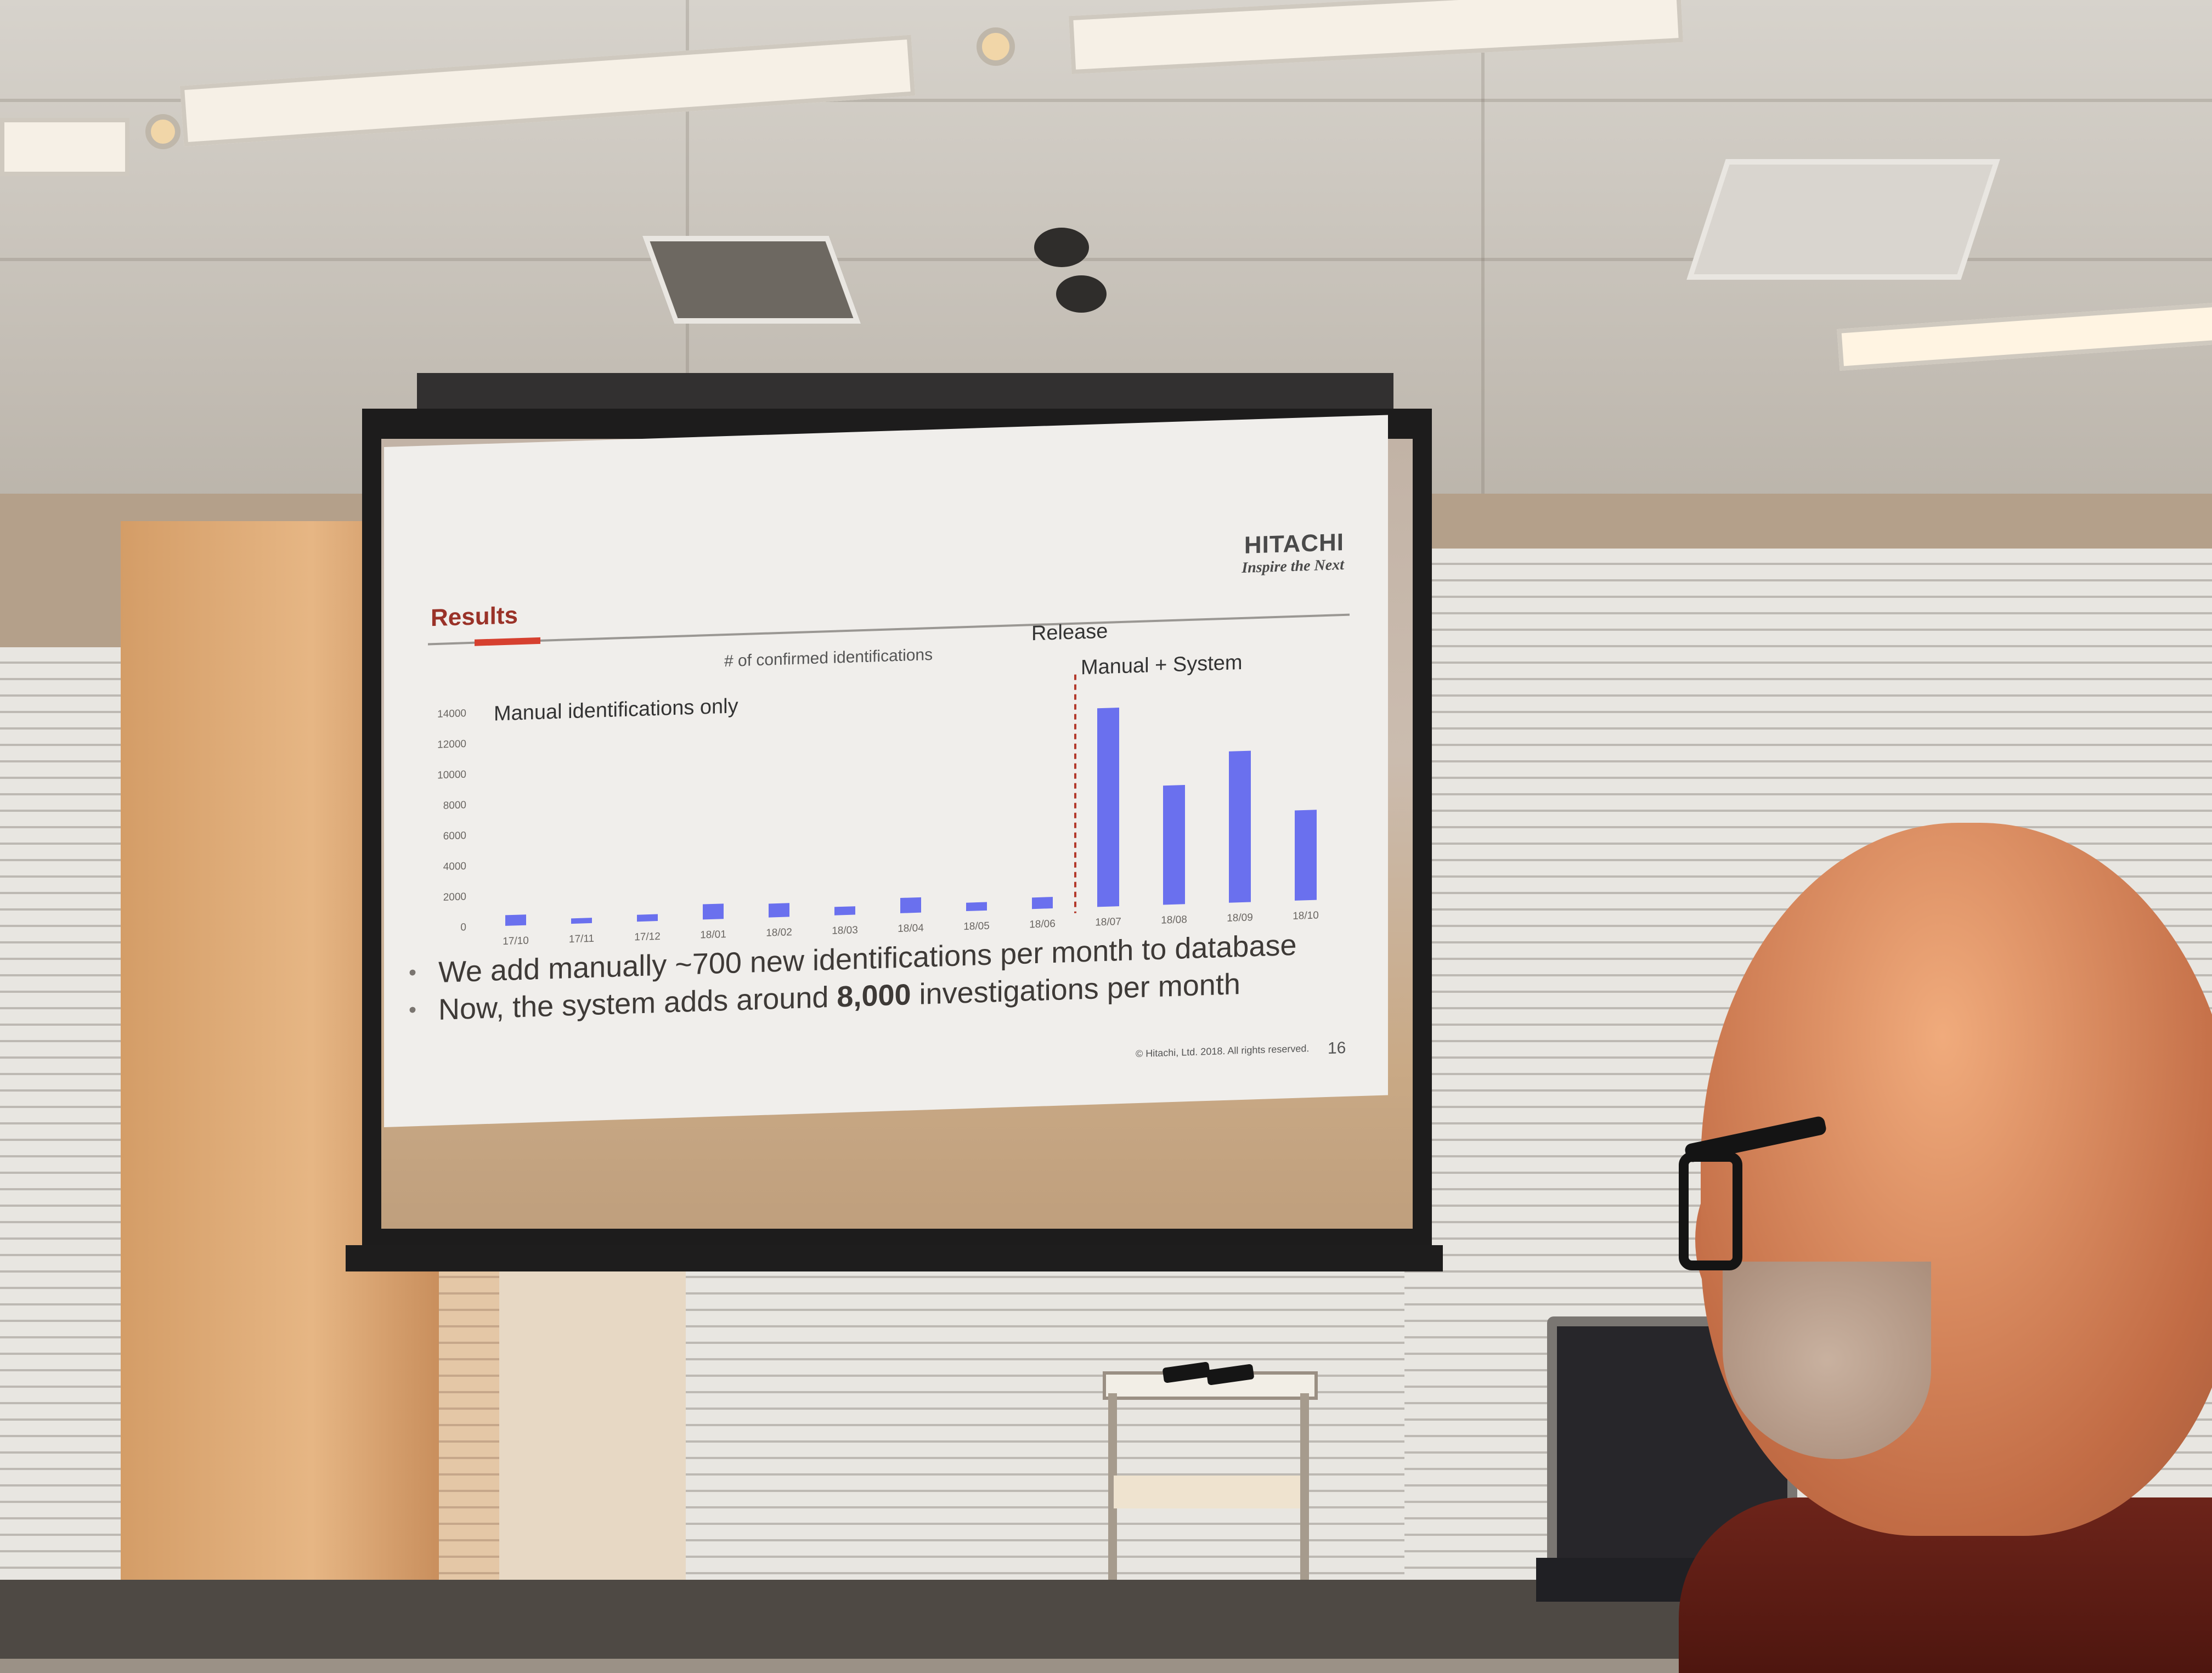 The width and height of the screenshot is (2212, 1673). Describe the element at coordinates (452, 775) in the screenshot. I see `y-tick-label: 10000` at that location.